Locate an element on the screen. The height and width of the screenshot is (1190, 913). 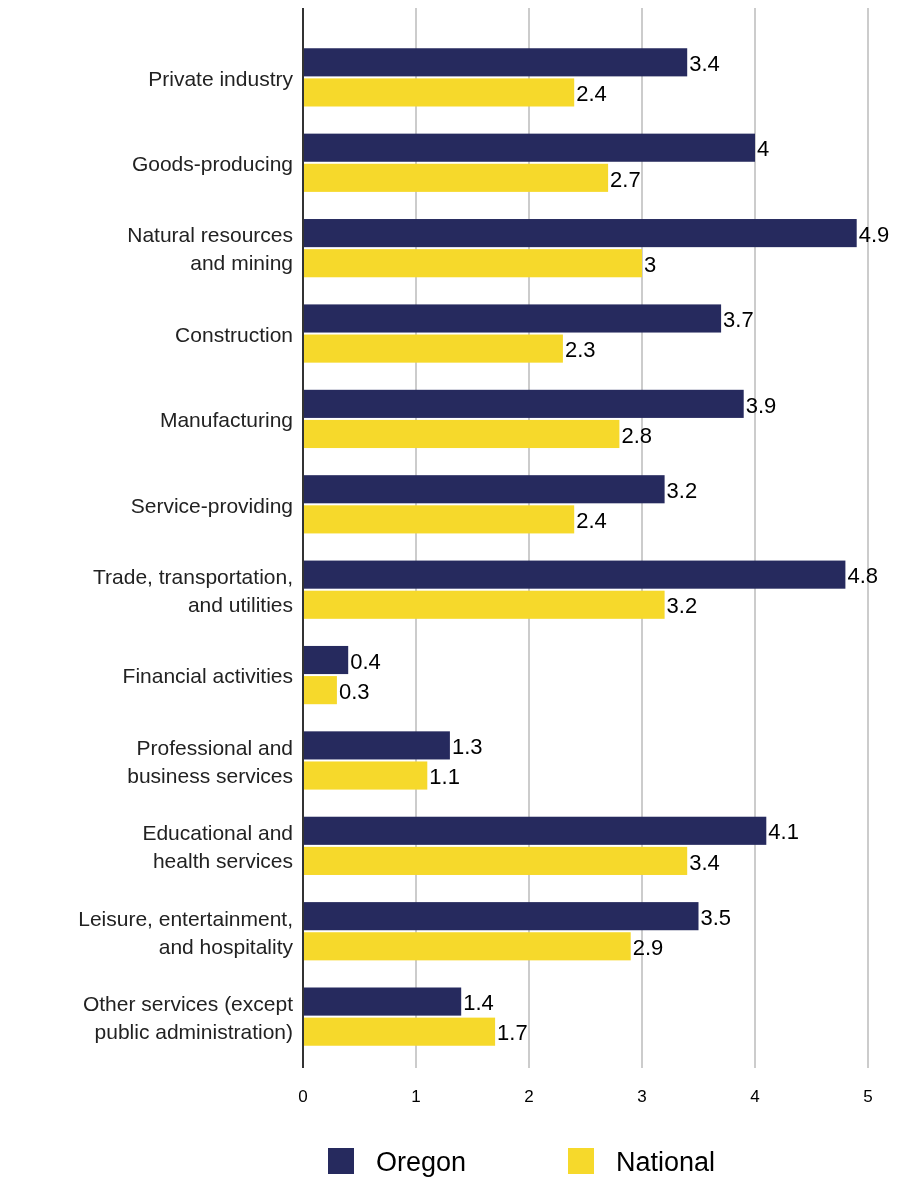
y-tick-label: Educational and health services is located at coordinates (217, 847).